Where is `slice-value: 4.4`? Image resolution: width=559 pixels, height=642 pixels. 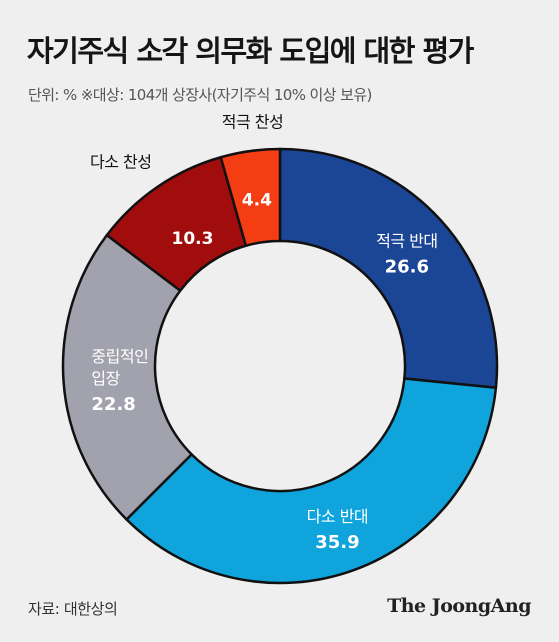
slice-value: 4.4 is located at coordinates (257, 201).